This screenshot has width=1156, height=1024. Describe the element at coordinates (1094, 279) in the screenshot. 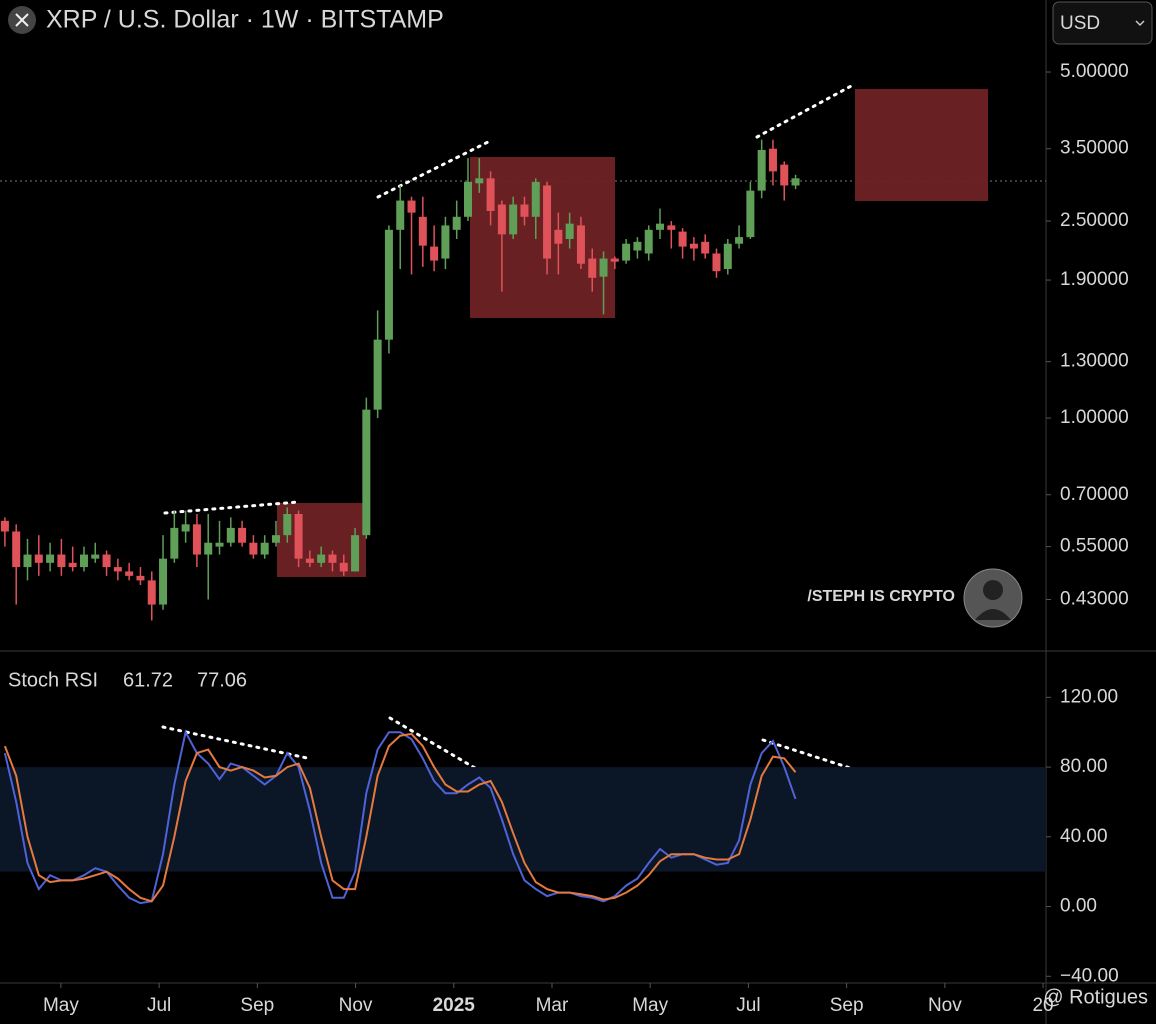

I see `y-tick-label: 1.90000` at that location.